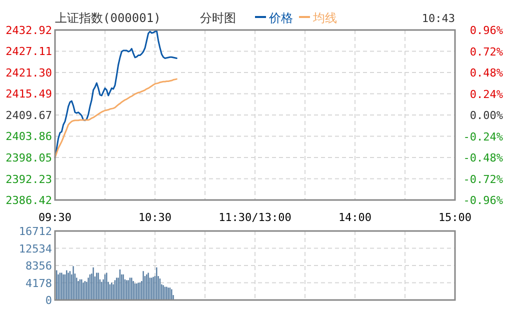 This screenshot has width=505, height=330. What do you see at coordinates (48, 300) in the screenshot?
I see `y-tick-label: 0` at bounding box center [48, 300].